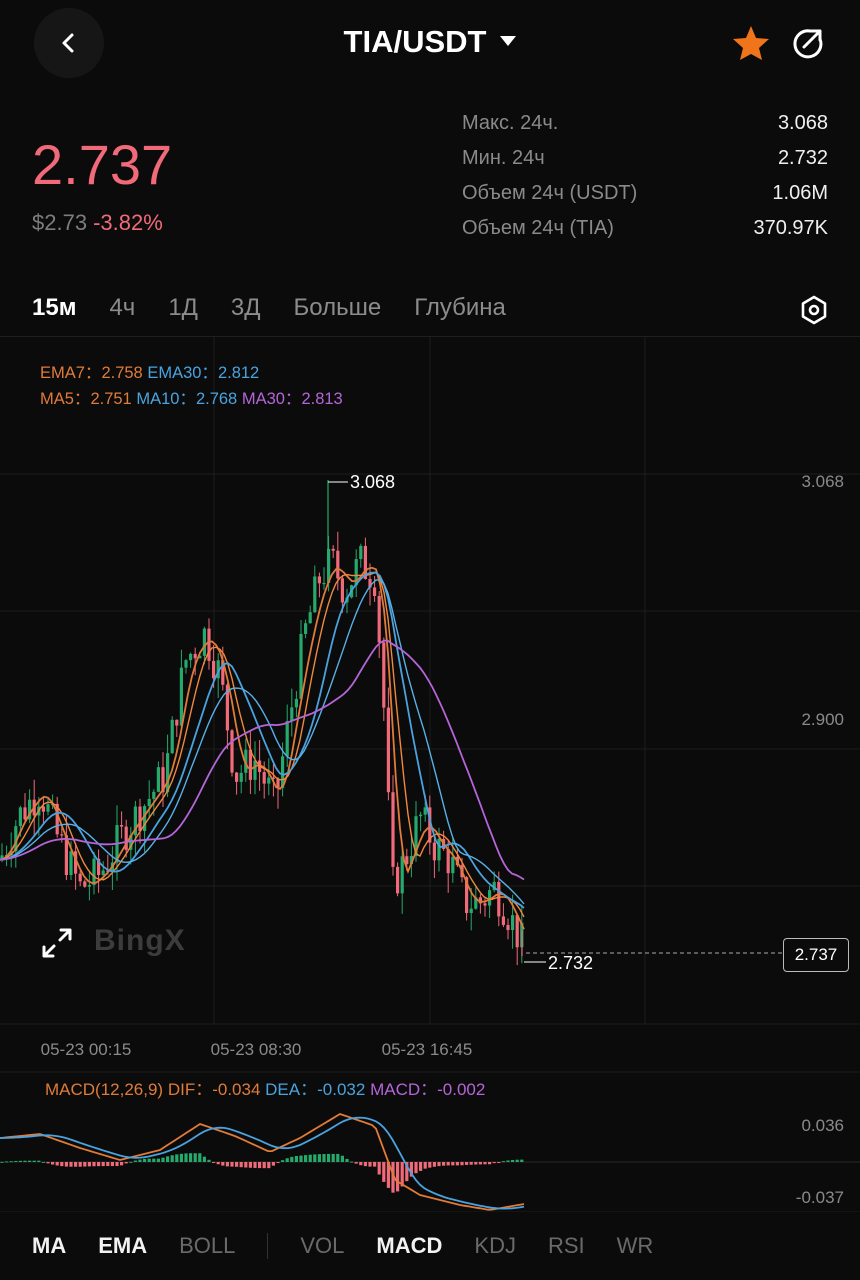 Image resolution: width=860 pixels, height=1280 pixels. What do you see at coordinates (57, 943) in the screenshot?
I see `expand-icon` at bounding box center [57, 943].